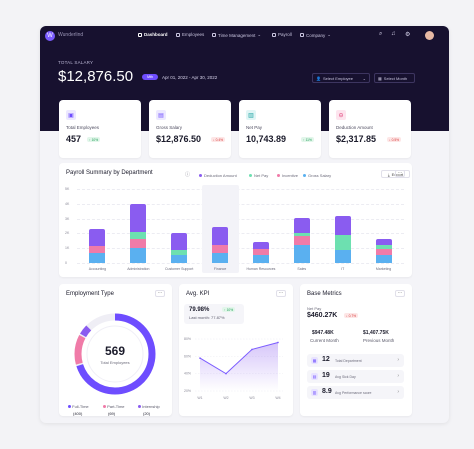 This screenshot has width=474, height=449. I want to click on stat-card-net-pay: ▥ Net Pay 10,743.89 ↑ 11%, so click(280, 129).